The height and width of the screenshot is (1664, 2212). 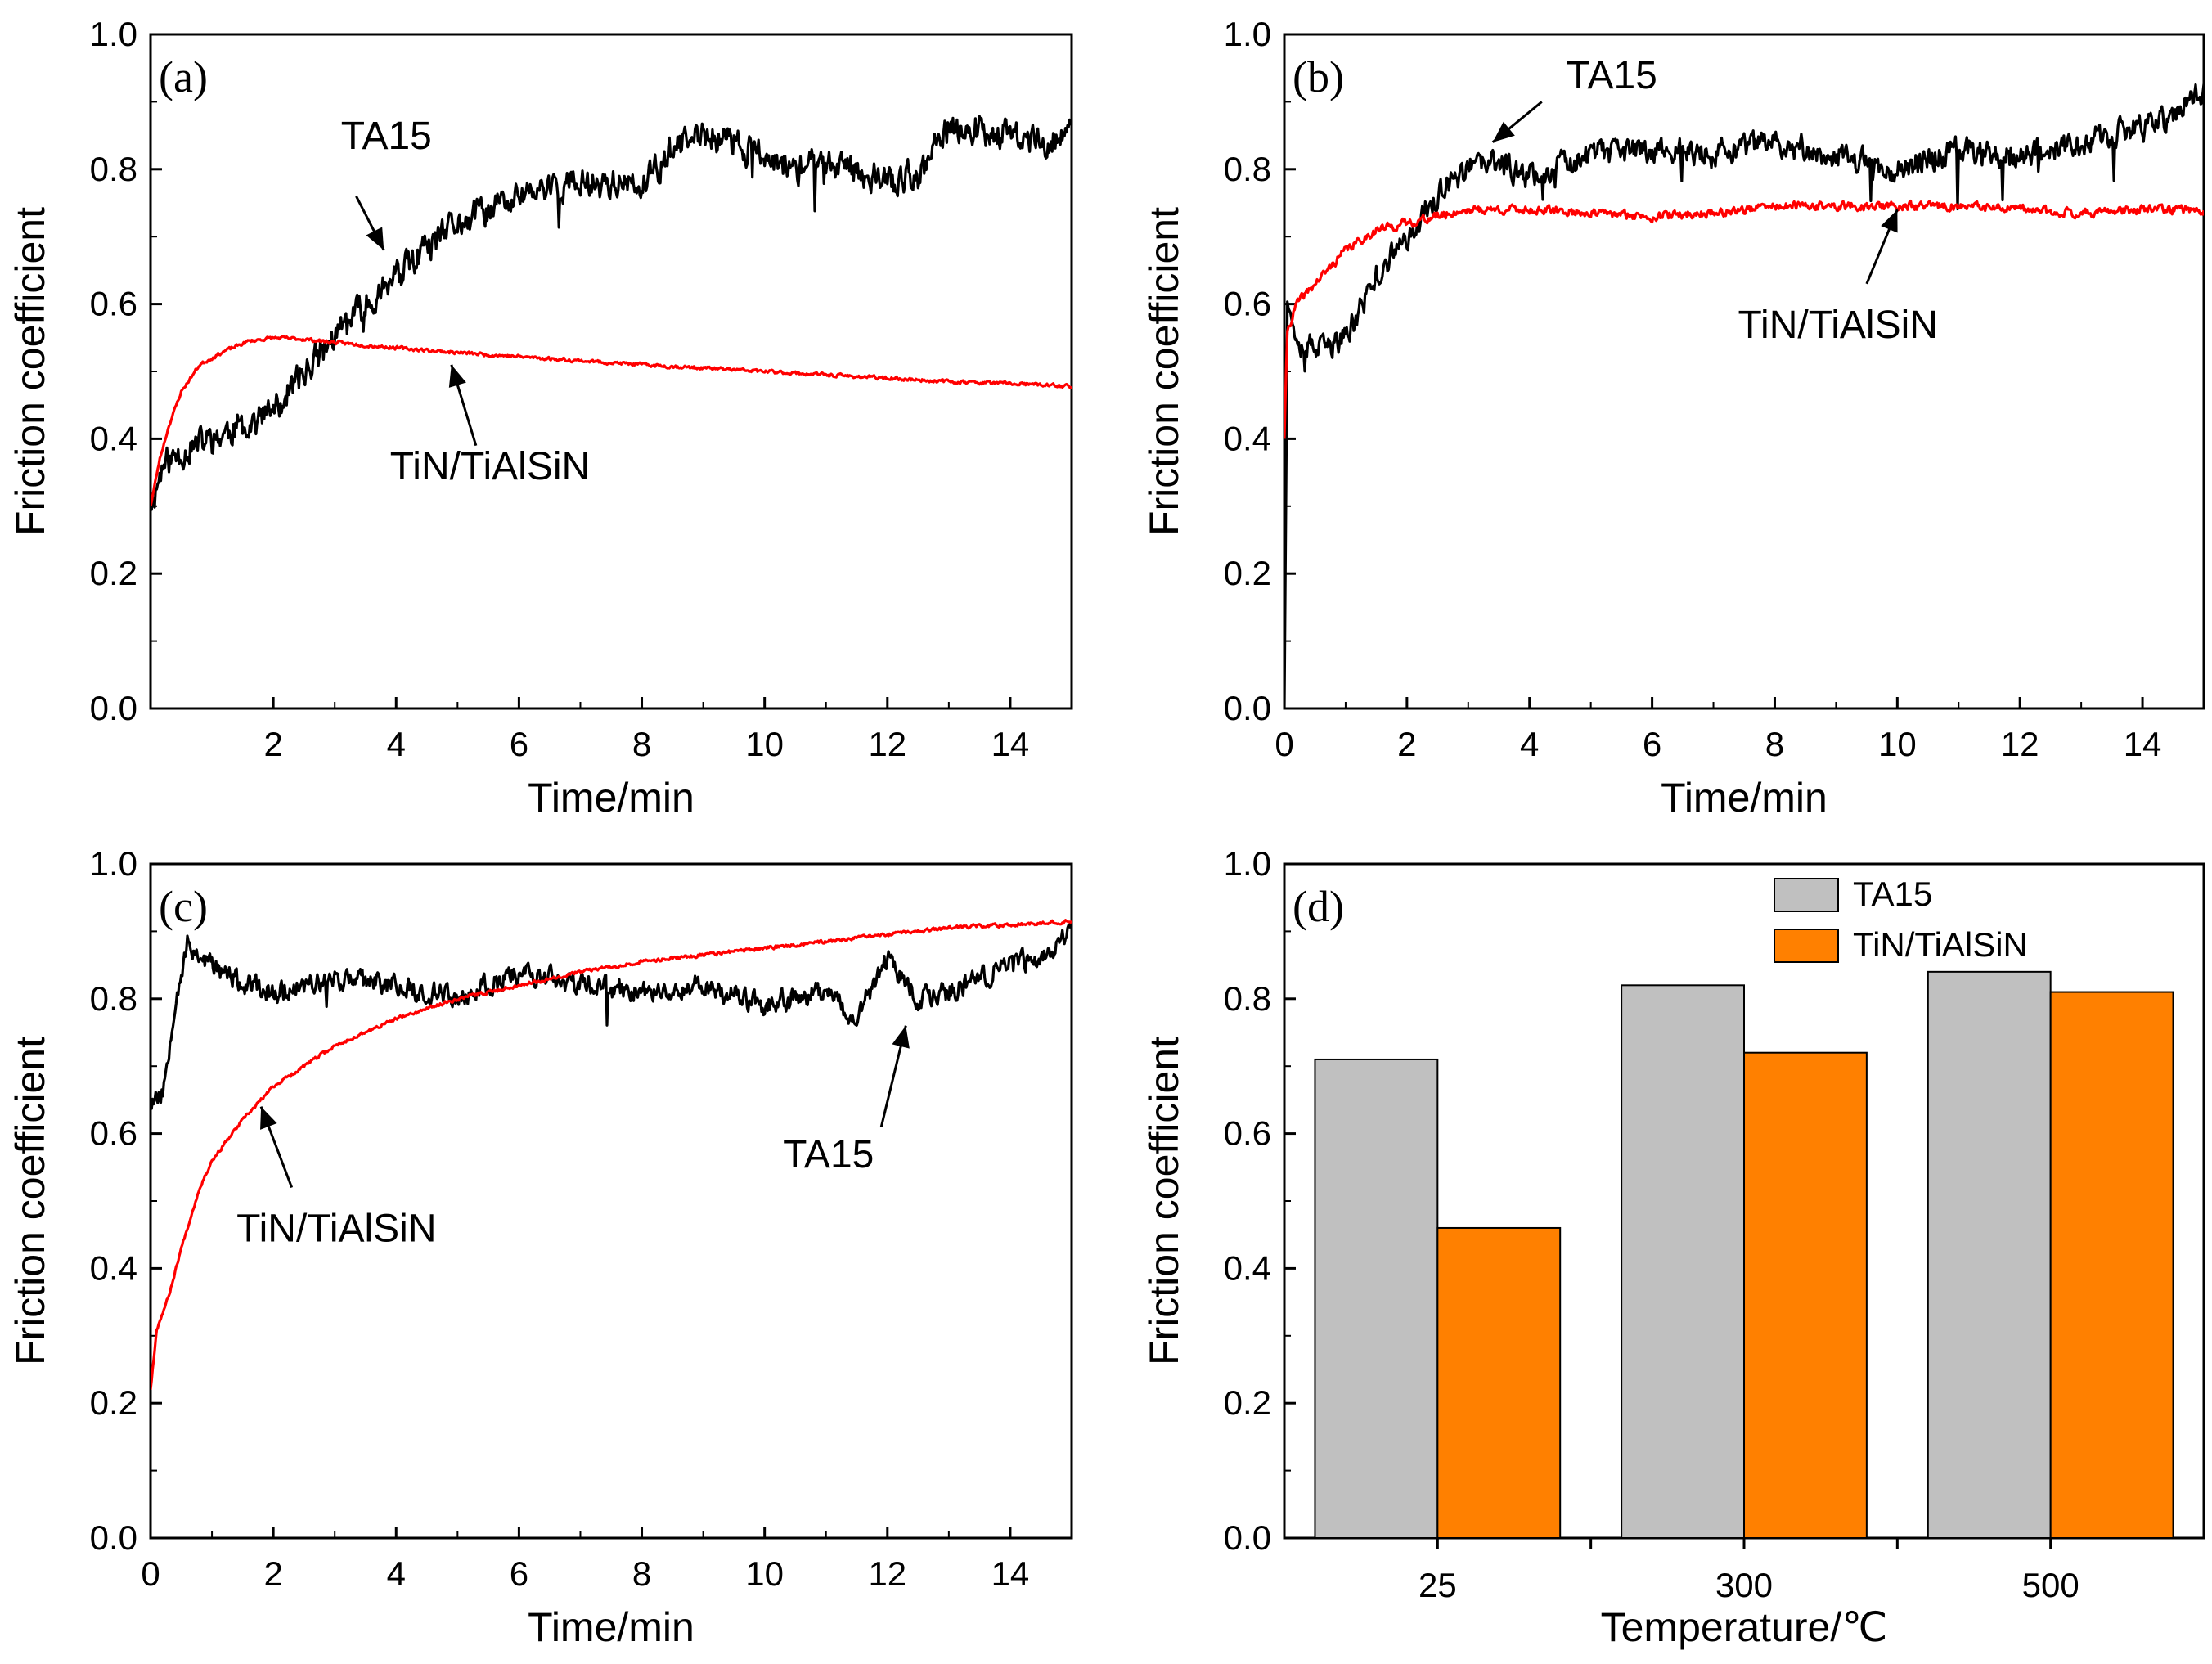 I want to click on x-axis-label: Temperature/℃, so click(x=1744, y=1627).